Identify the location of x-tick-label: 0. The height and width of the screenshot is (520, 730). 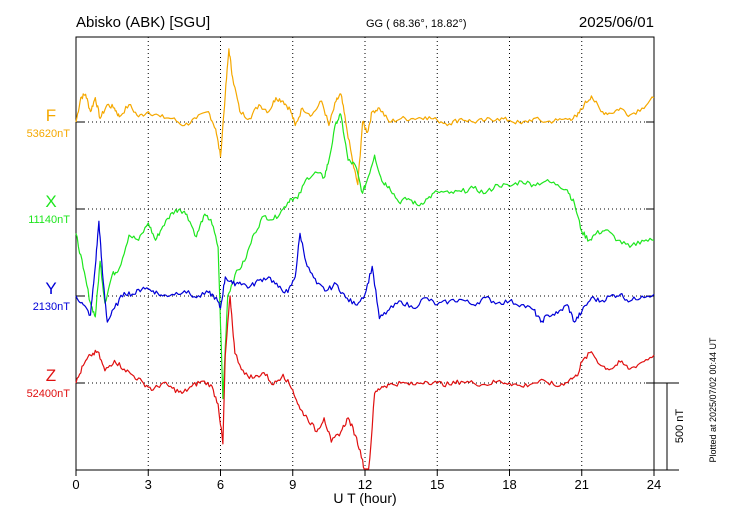
(75, 484).